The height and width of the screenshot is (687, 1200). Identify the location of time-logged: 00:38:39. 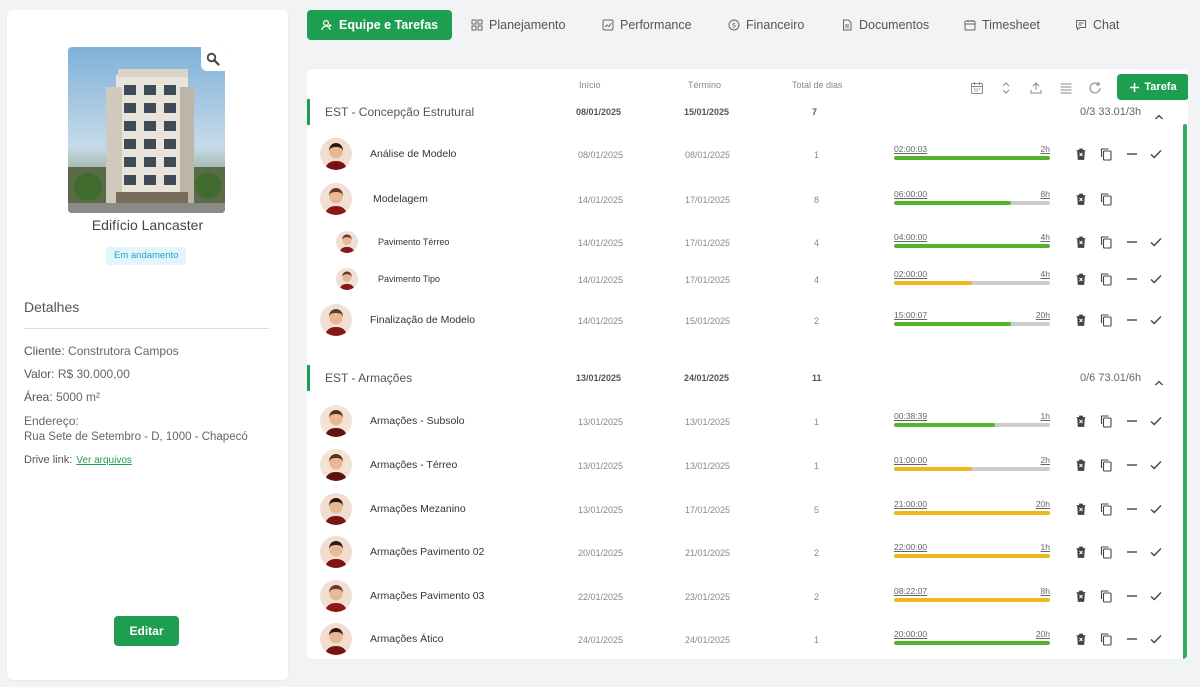
(911, 416).